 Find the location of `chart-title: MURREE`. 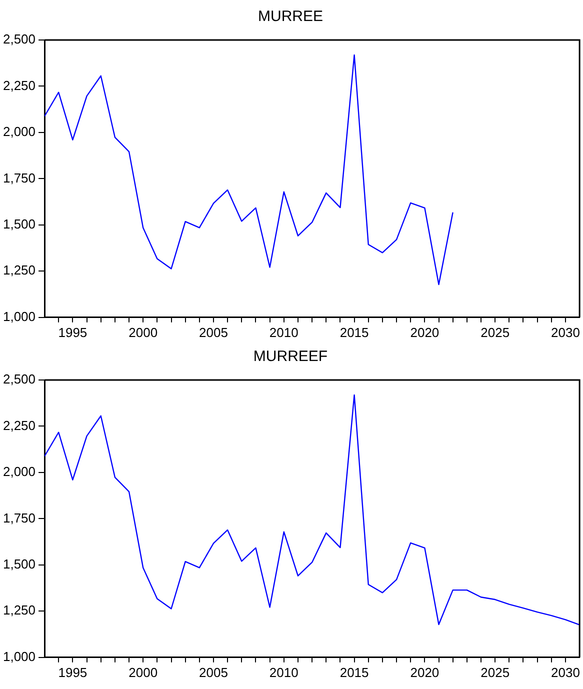

chart-title: MURREE is located at coordinates (291, 17).